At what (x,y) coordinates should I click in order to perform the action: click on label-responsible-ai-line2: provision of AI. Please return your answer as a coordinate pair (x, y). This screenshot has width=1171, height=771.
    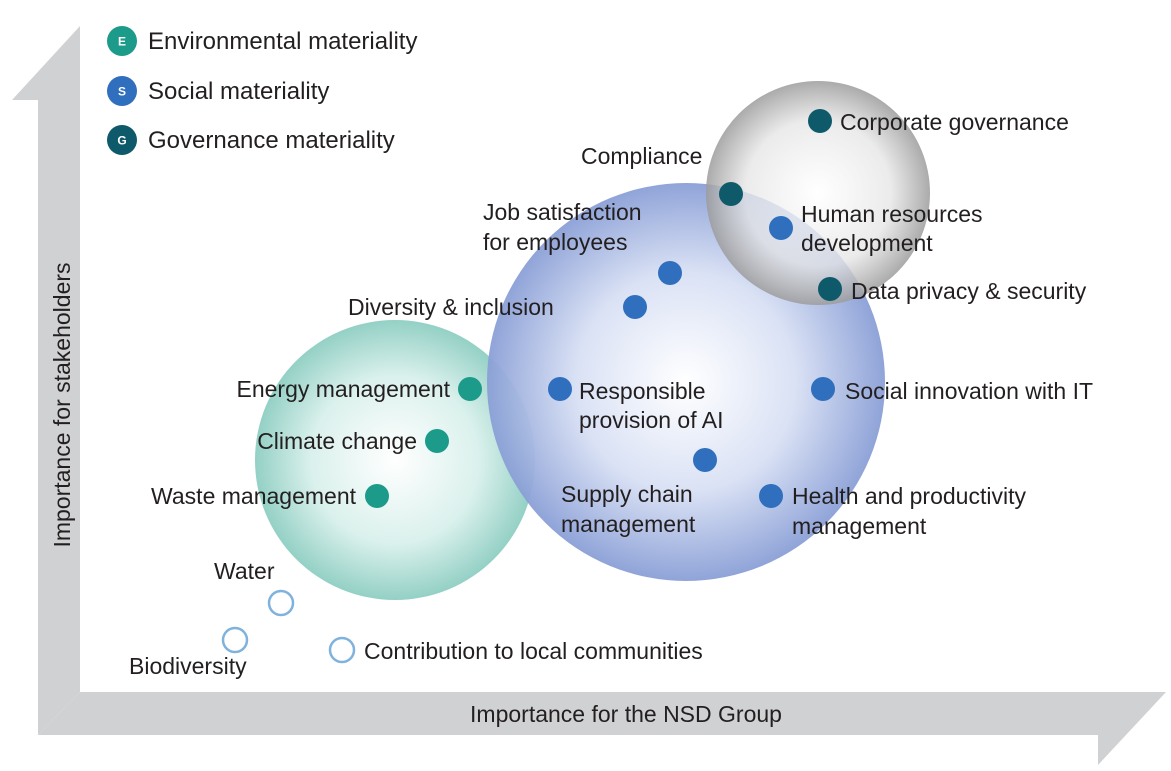
    Looking at the image, I should click on (651, 420).